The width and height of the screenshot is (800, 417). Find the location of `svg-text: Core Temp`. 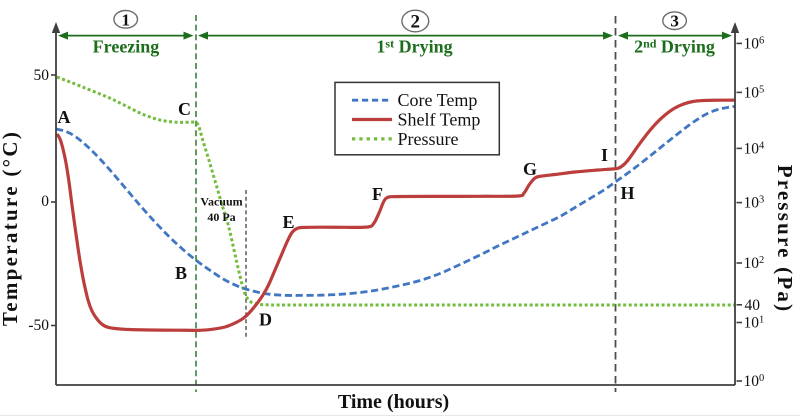

svg-text: Core Temp is located at coordinates (438, 100).